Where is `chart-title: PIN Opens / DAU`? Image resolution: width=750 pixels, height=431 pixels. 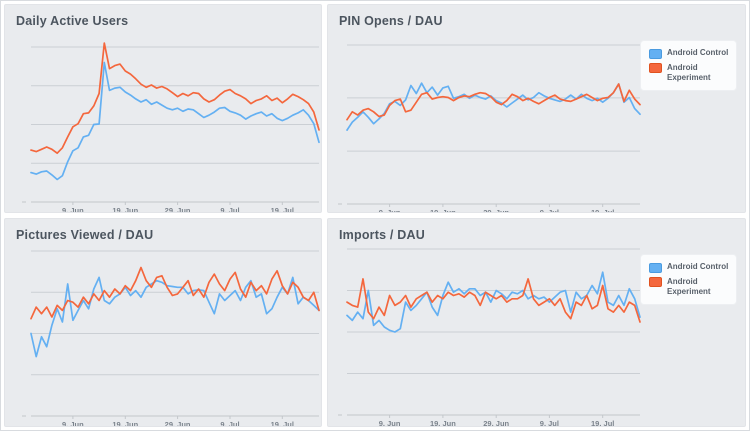
chart-title: PIN Opens / DAU is located at coordinates (391, 21).